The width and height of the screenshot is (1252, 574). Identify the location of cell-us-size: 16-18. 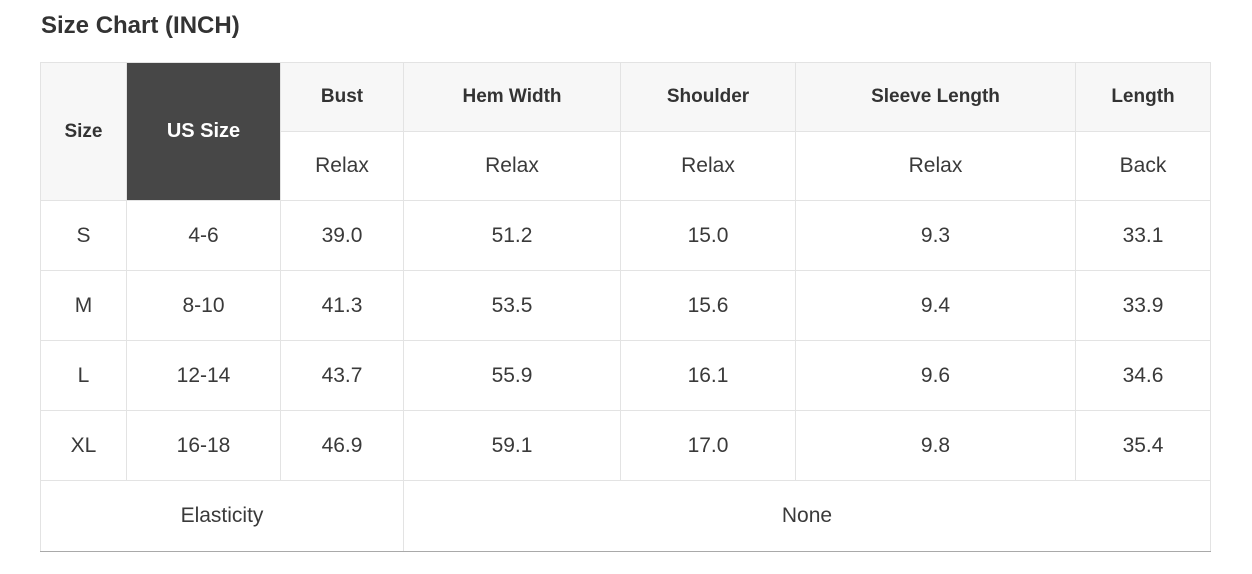
(203, 445).